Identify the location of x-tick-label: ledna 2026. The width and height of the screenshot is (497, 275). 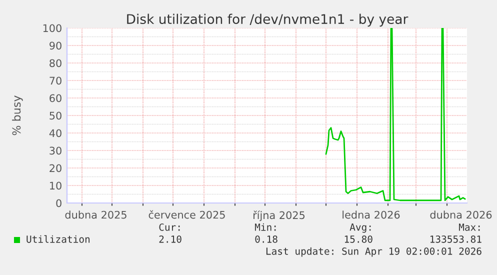
(371, 214).